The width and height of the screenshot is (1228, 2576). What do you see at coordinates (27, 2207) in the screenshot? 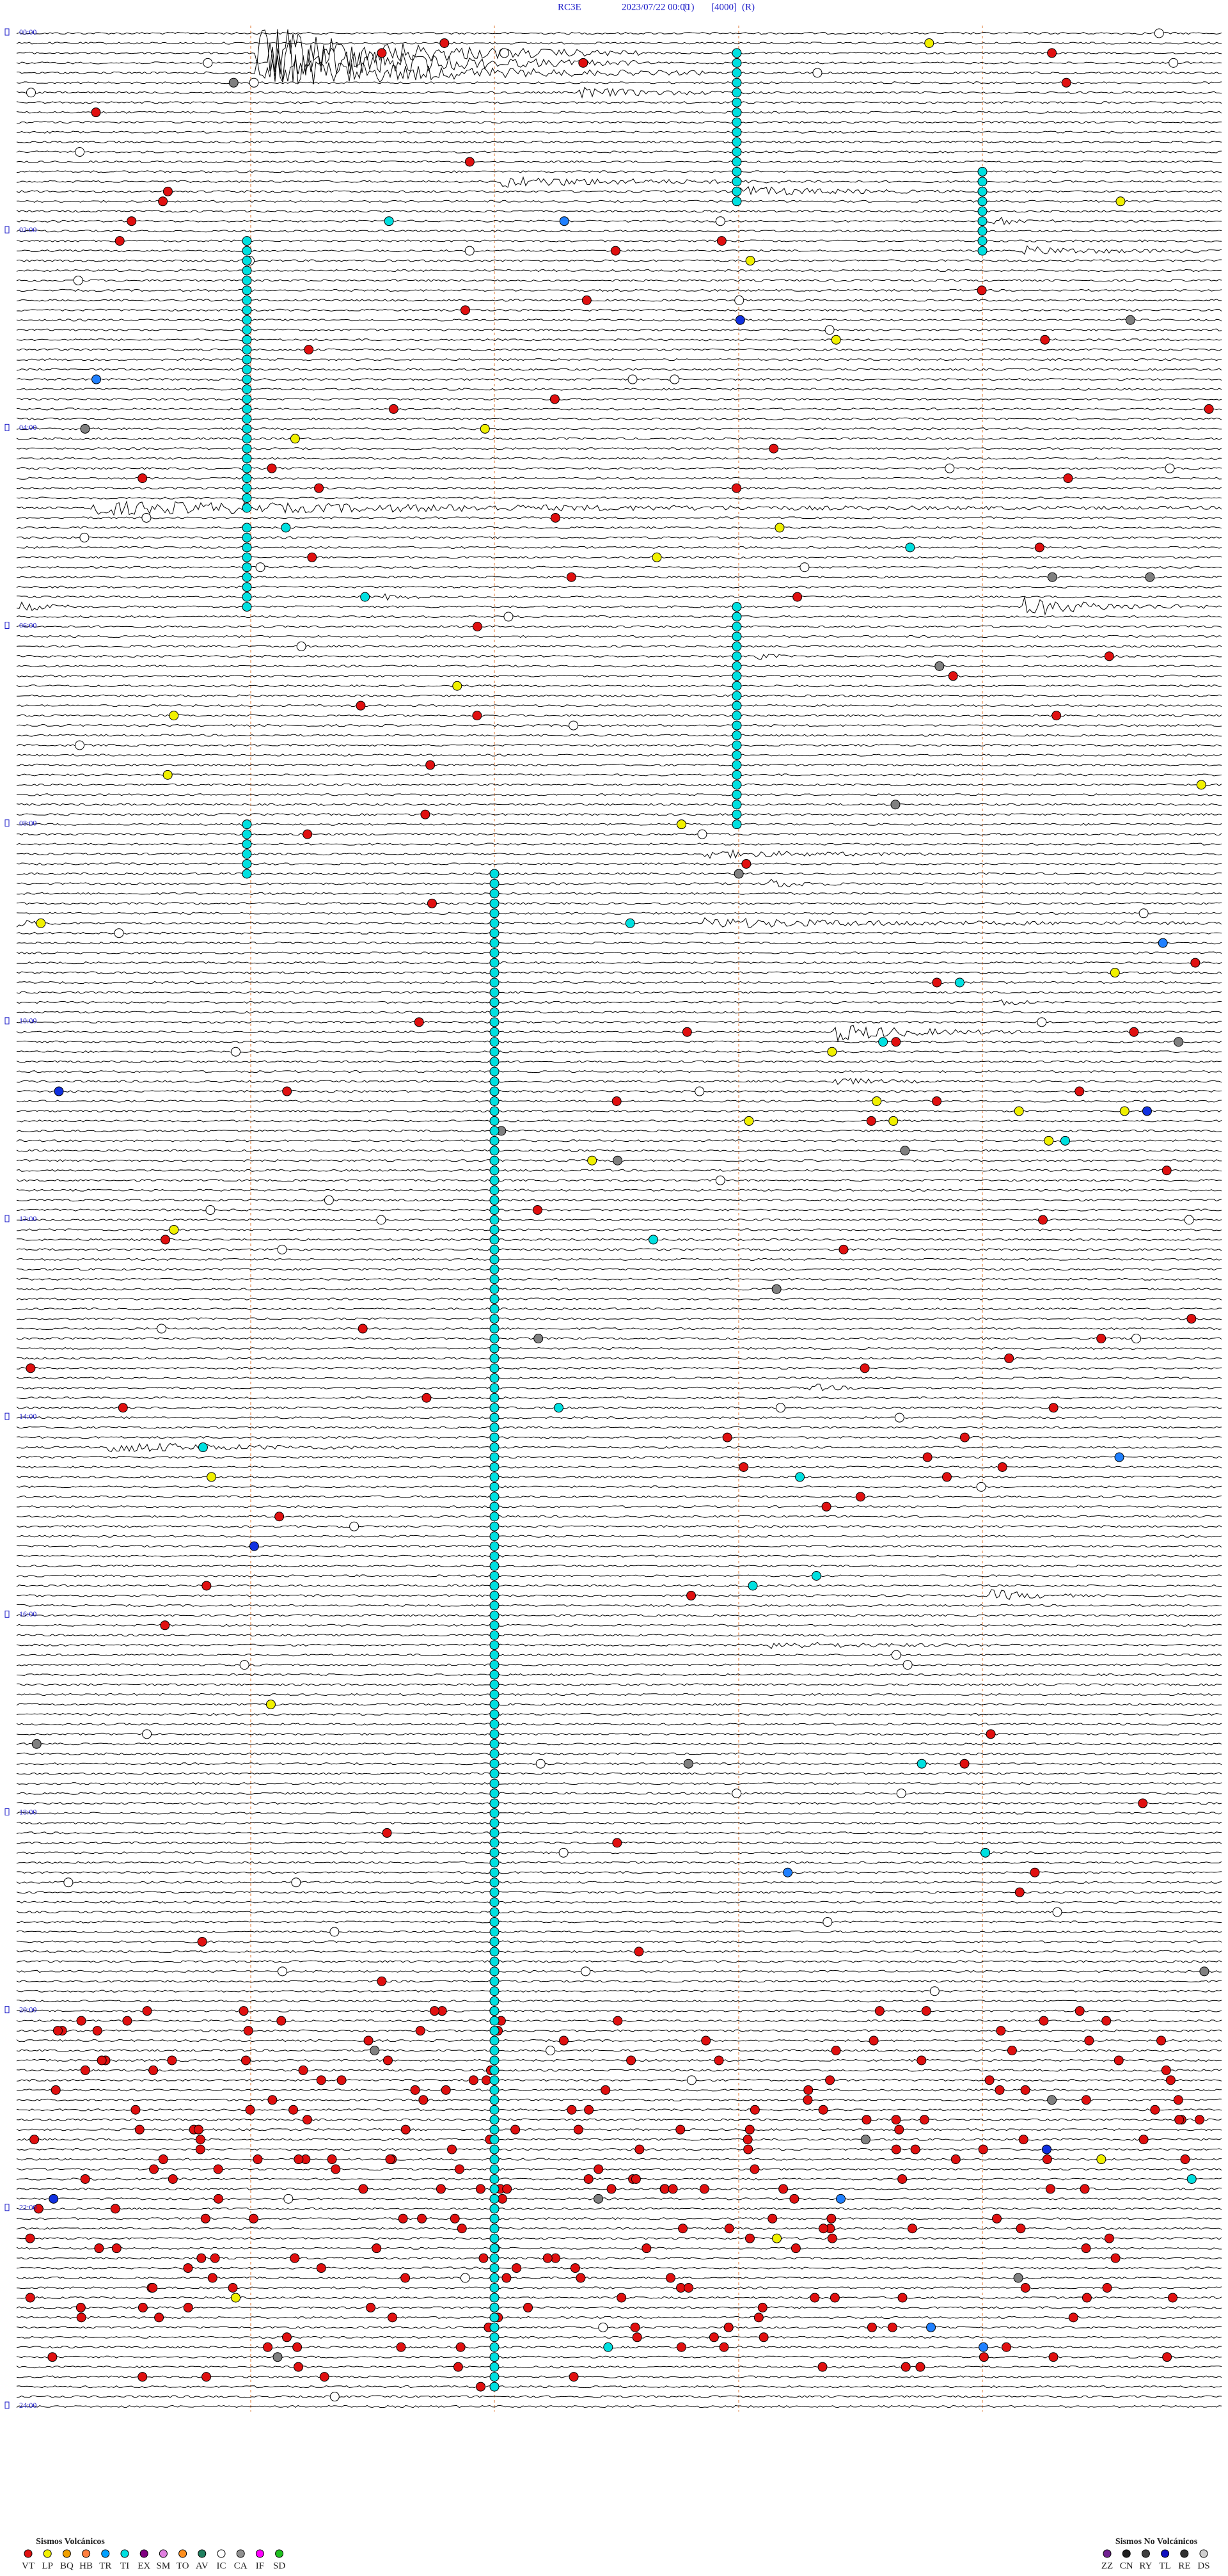
I see `hour-label: 22:00` at bounding box center [27, 2207].